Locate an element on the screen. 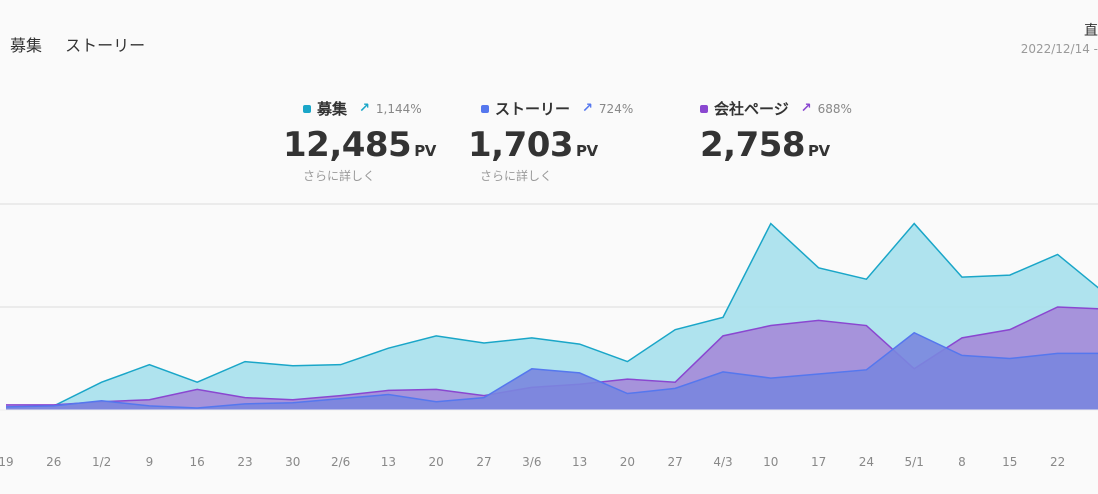 This screenshot has height=494, width=1098. metric-company: 会社ページ ↗ 688% 2,758 PV is located at coordinates (776, 131).